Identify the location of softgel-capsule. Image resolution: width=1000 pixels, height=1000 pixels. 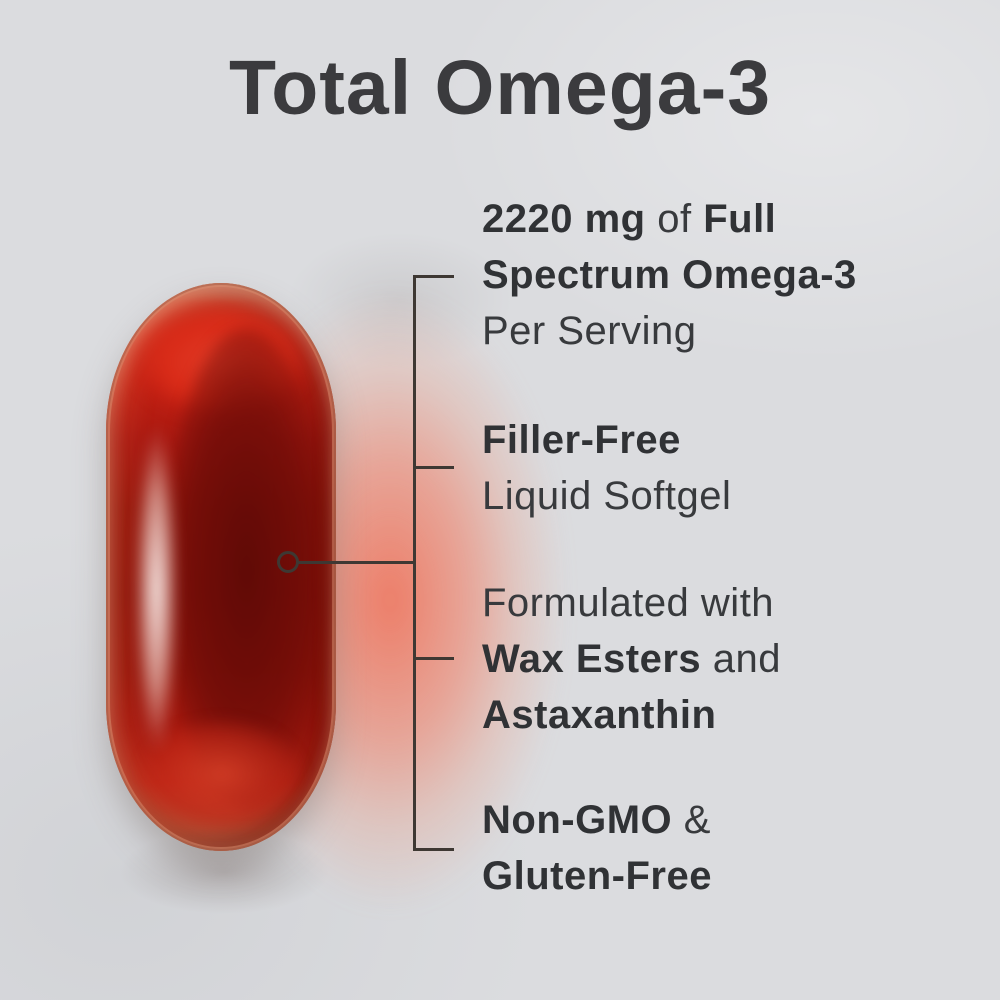
(221, 567).